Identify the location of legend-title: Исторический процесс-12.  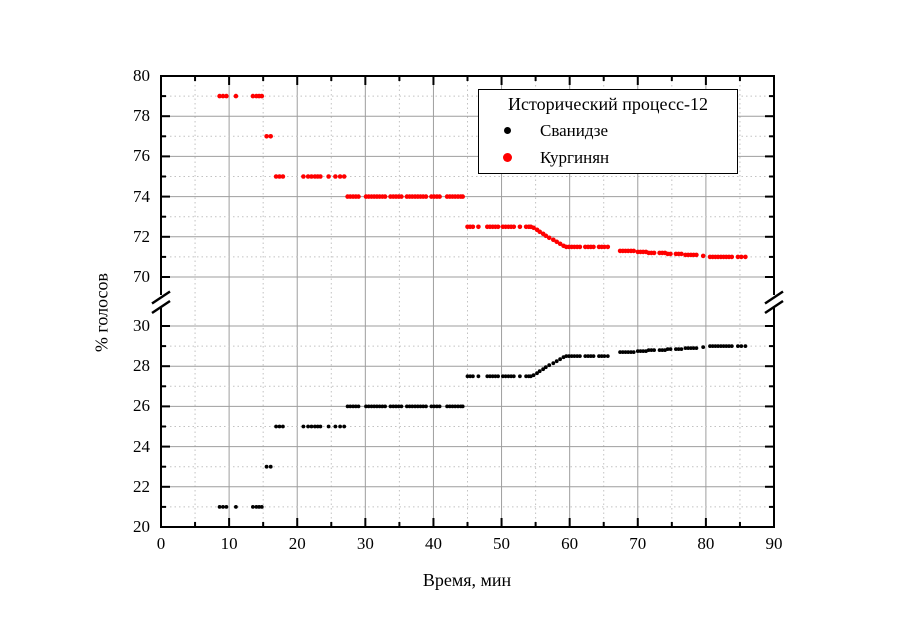
(608, 104).